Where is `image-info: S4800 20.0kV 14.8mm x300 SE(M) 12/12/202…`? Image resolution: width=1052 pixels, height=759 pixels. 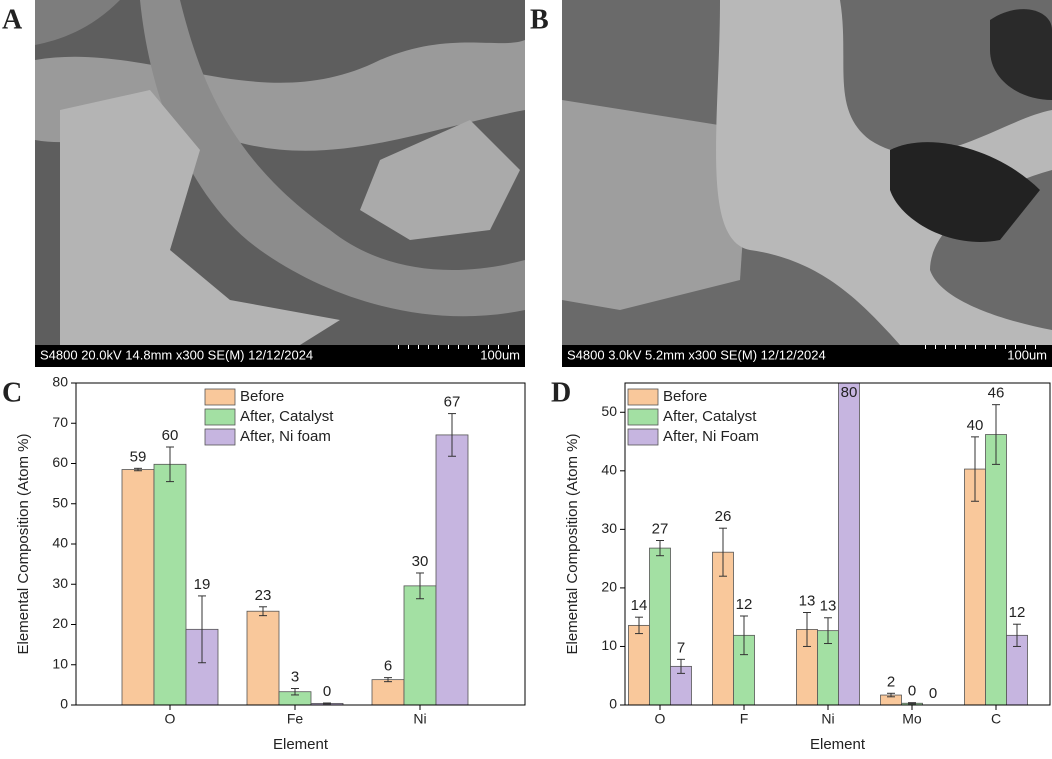
image-info: S4800 20.0kV 14.8mm x300 SE(M) 12/12/202… is located at coordinates (176, 354).